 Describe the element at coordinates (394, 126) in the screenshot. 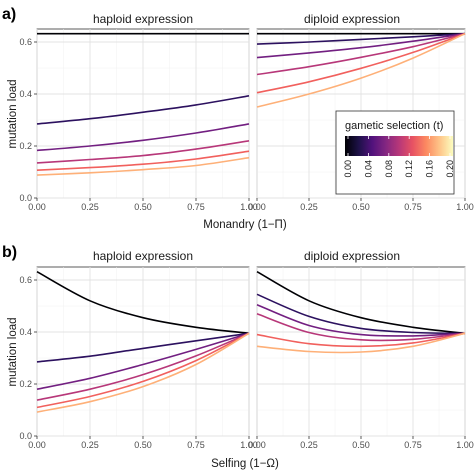

I see `legend-title: gametic selection (t)` at that location.